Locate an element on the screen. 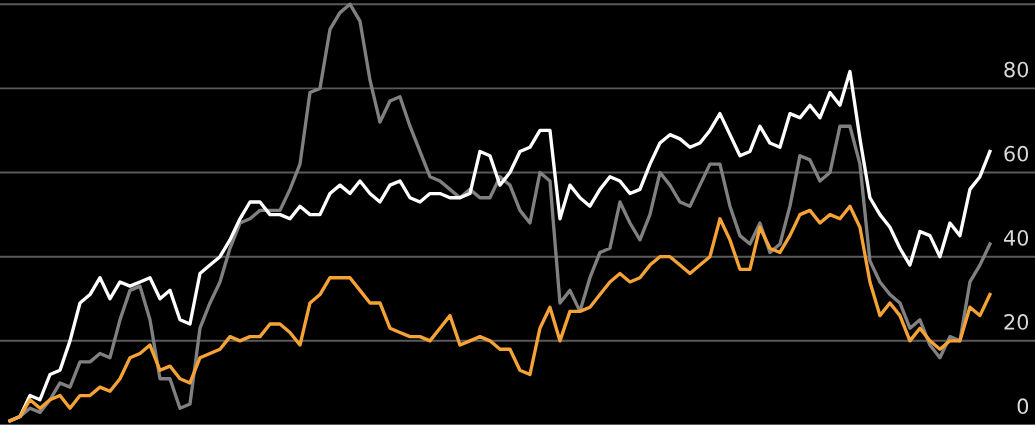  y-tick-label: 0 is located at coordinates (1023, 406).